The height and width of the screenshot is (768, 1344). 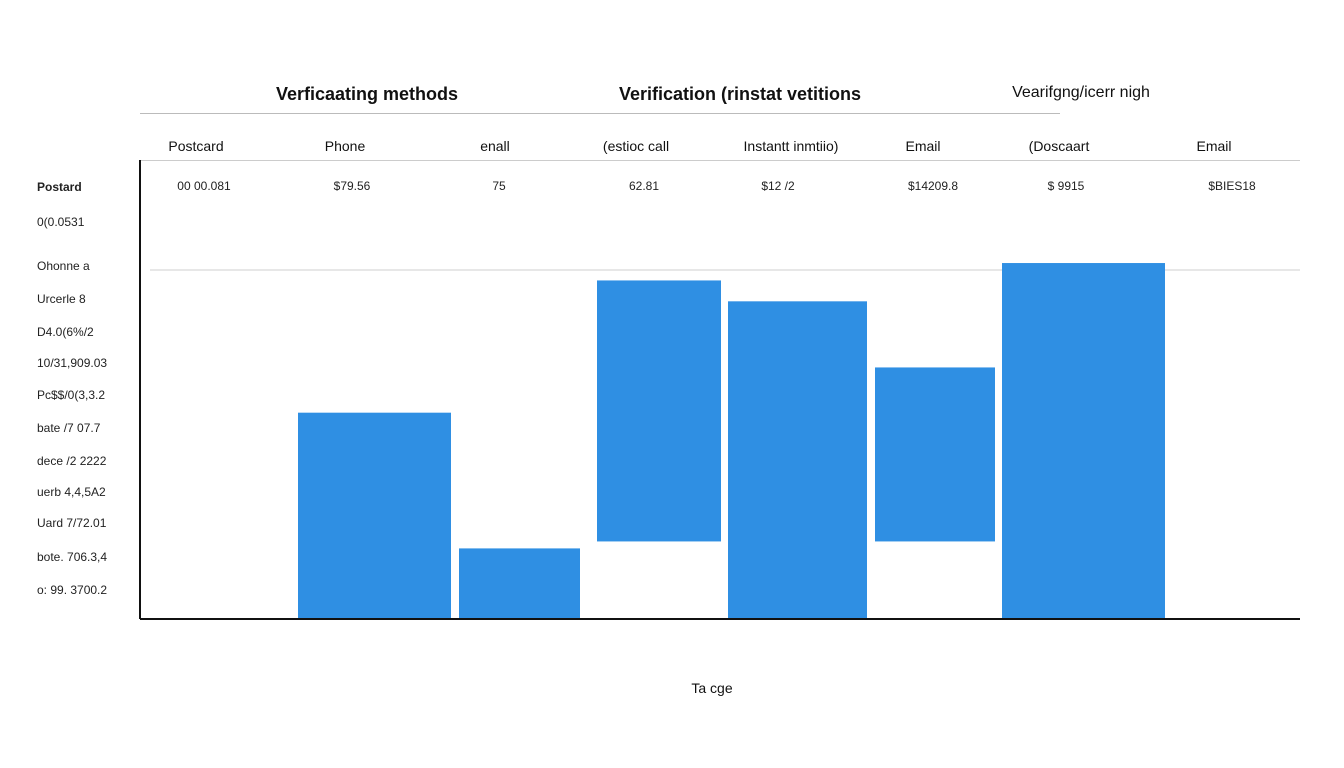 I want to click on group-title-2: Verification (rinstat vetitions, so click(x=740, y=94).